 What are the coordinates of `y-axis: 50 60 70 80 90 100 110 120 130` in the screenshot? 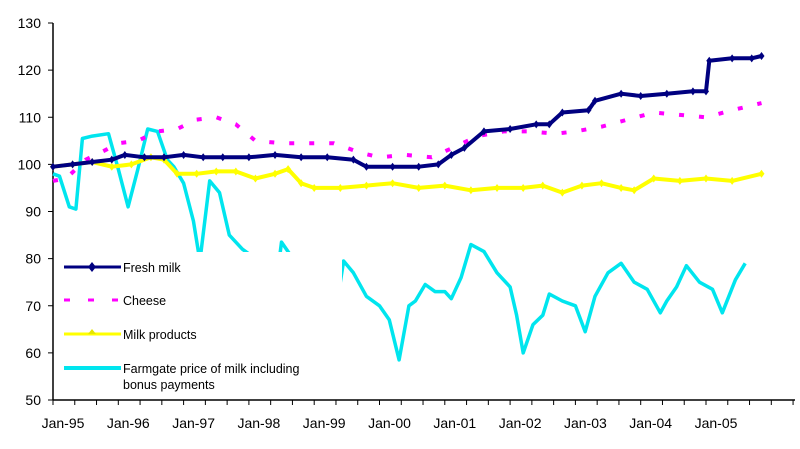 It's located at (36, 211).